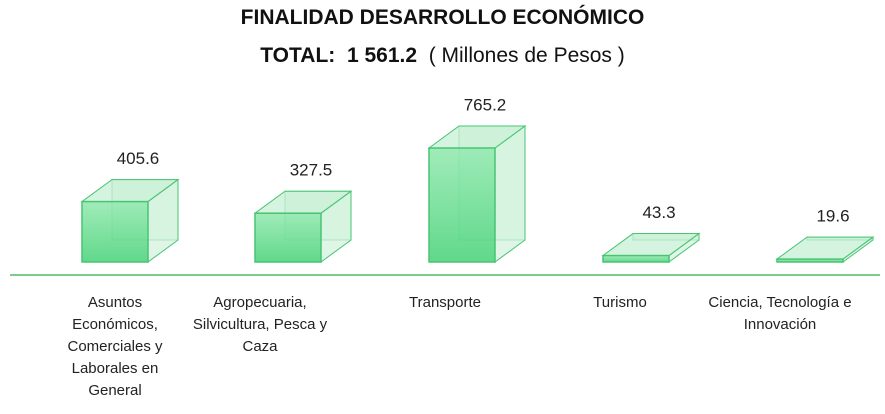 This screenshot has height=414, width=885. What do you see at coordinates (260, 324) in the screenshot?
I see `x-tick-label: Agropecuaria, Silvicultura, Pesca y Caza` at bounding box center [260, 324].